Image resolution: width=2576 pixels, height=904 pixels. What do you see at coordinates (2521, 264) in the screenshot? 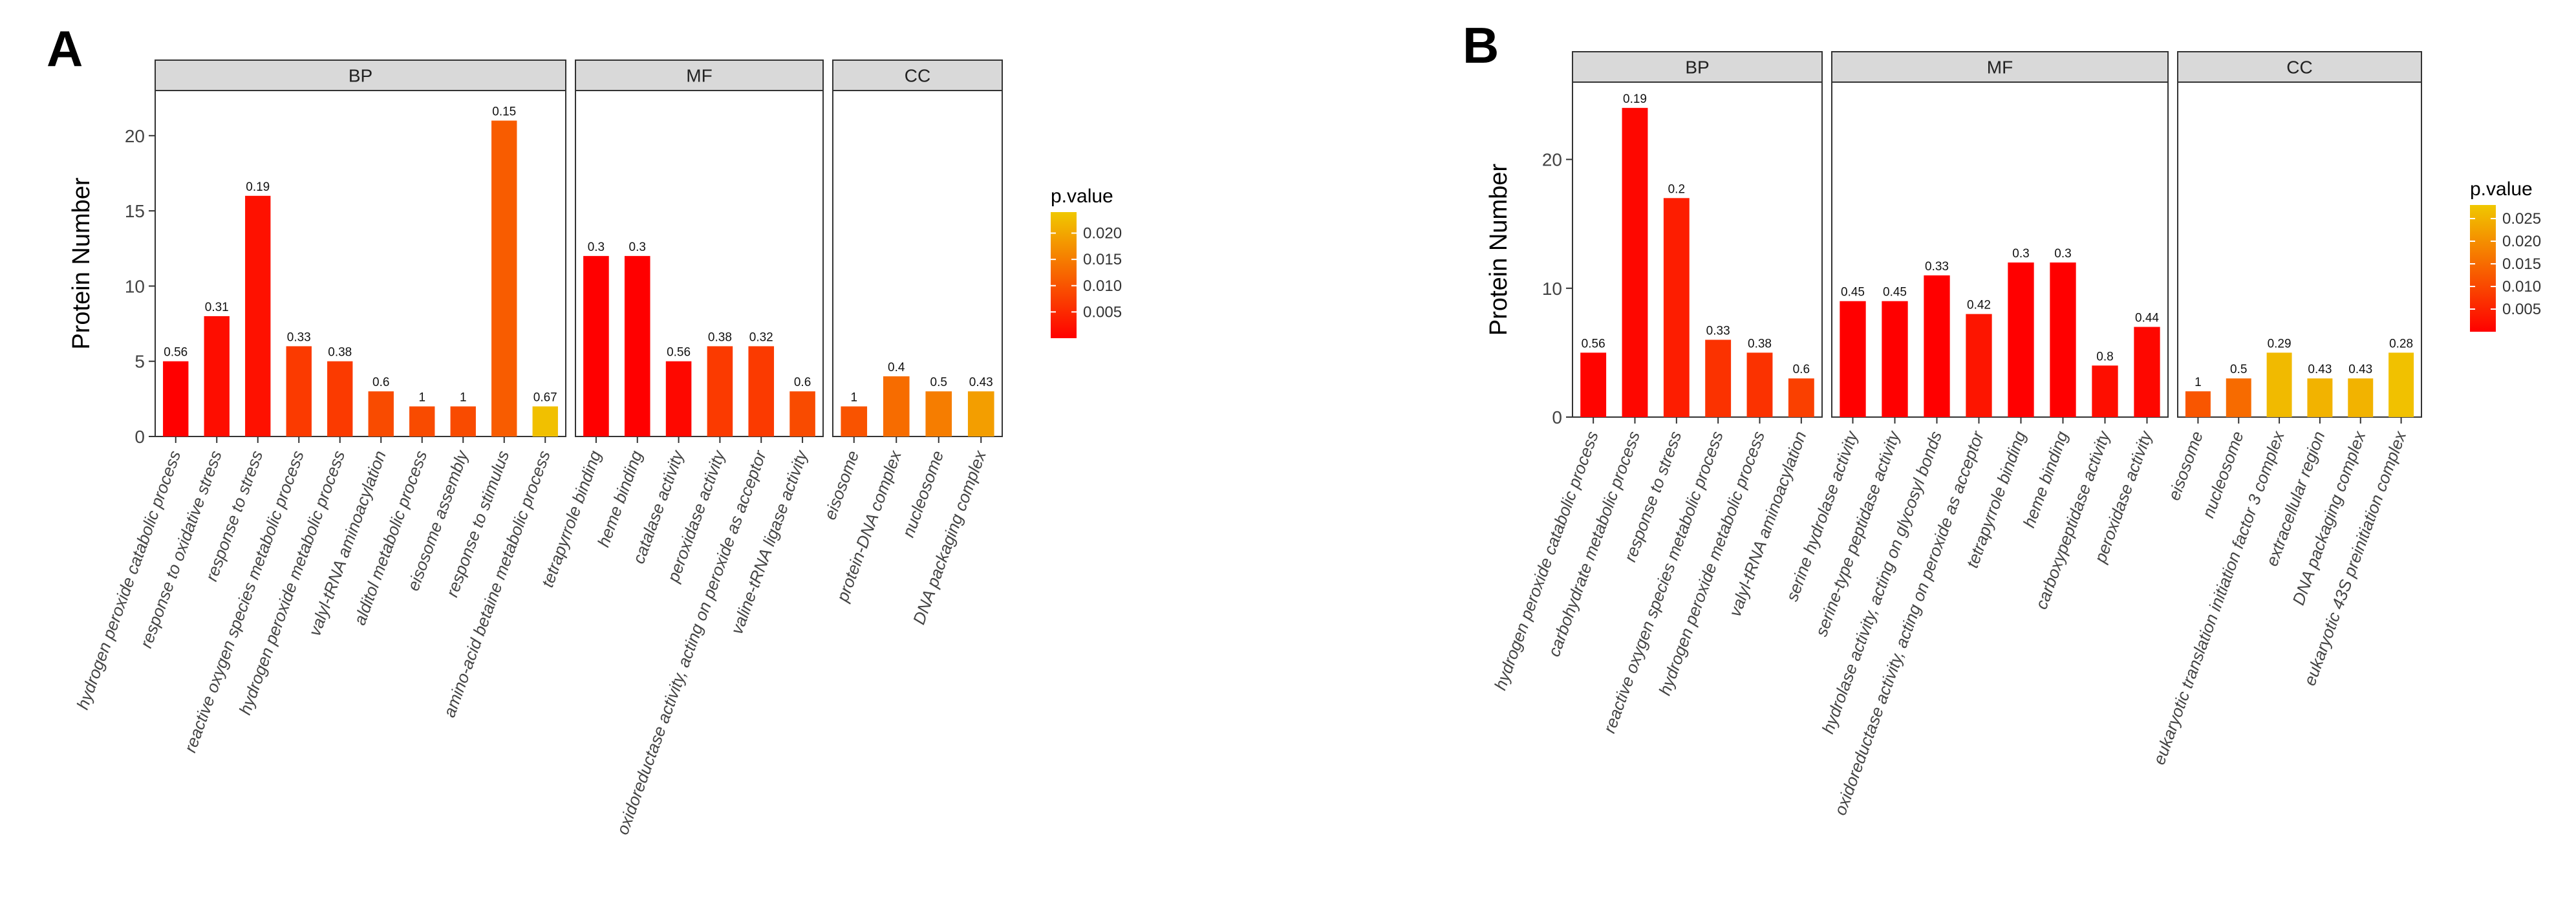
I see `legend-tick-label: 0.015` at bounding box center [2521, 264].